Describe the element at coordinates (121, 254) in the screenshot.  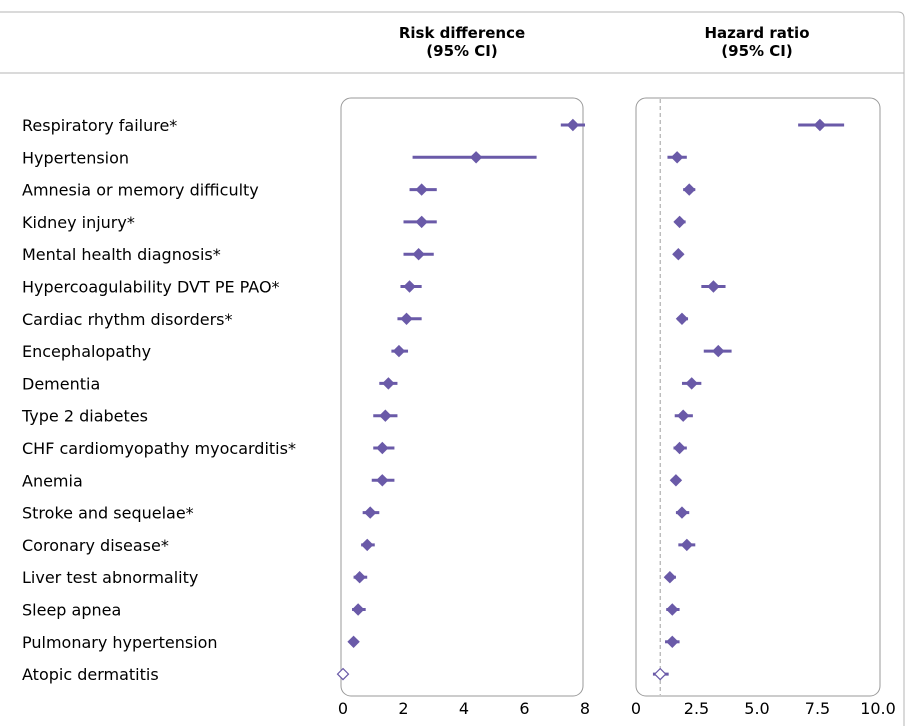
I see `row-label: Mental health diagnosis*` at that location.